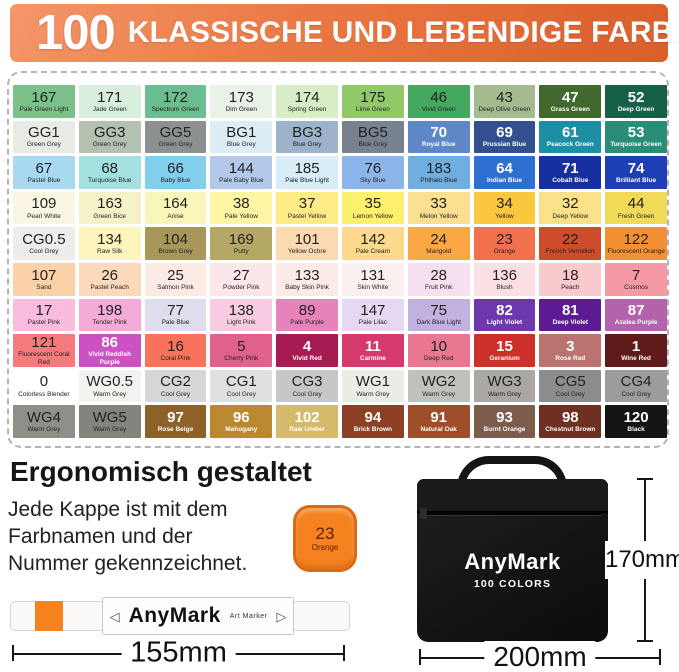  What do you see at coordinates (44, 430) in the screenshot?
I see `swatch-name: Warm Grey` at bounding box center [44, 430].